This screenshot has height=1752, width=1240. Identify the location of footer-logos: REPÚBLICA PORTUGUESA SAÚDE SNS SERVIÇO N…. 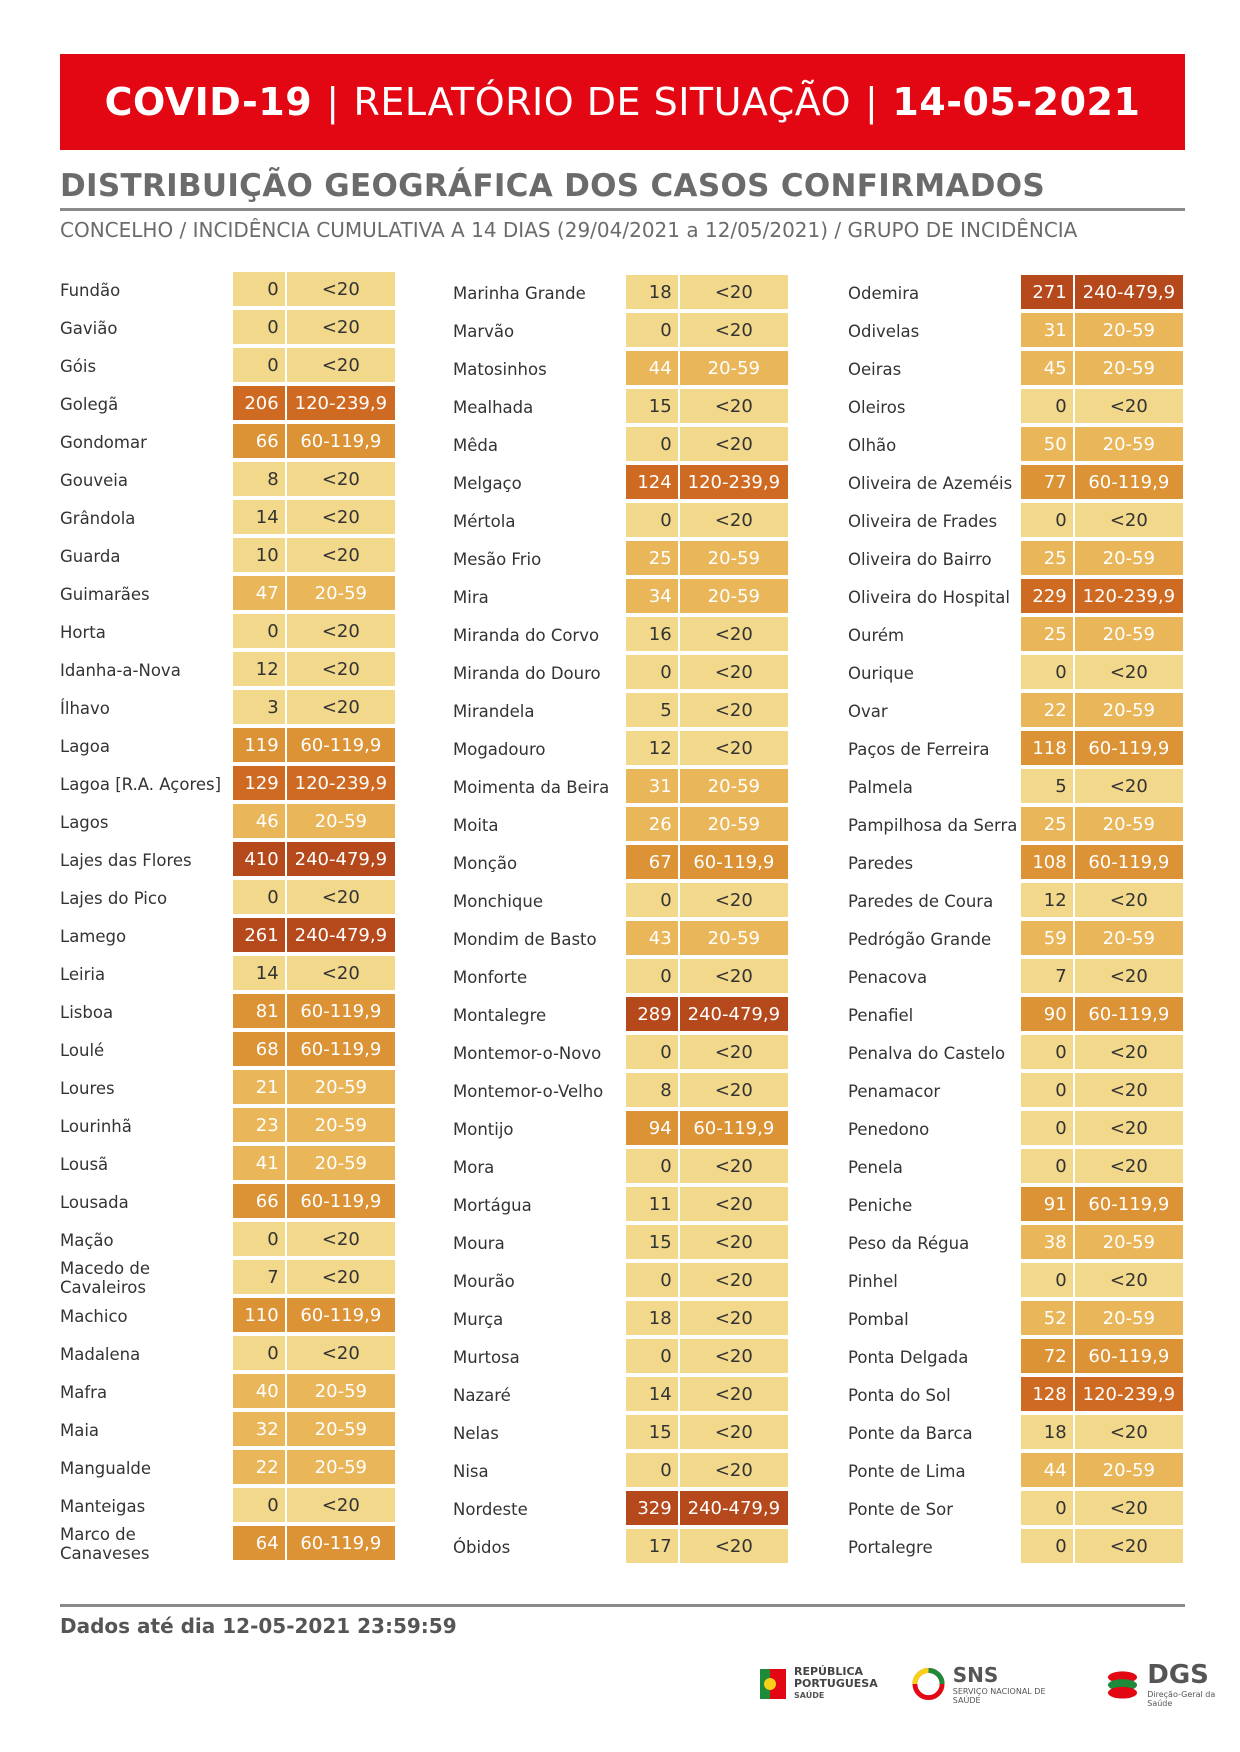
(1000, 1684).